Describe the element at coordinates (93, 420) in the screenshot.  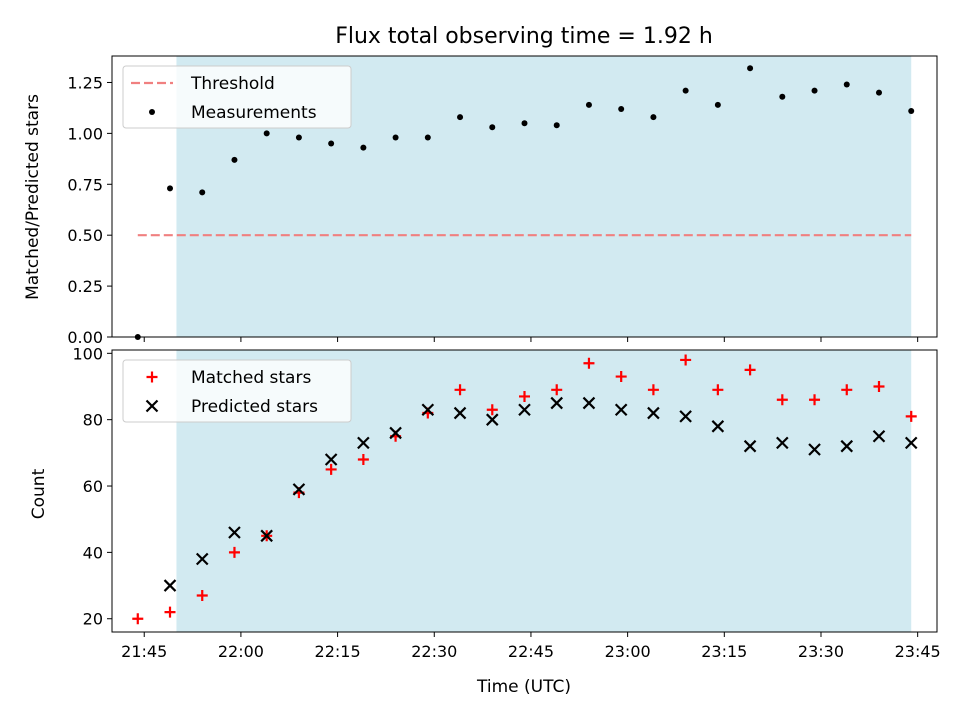
I see `bottom-y-tick-label: 80` at that location.